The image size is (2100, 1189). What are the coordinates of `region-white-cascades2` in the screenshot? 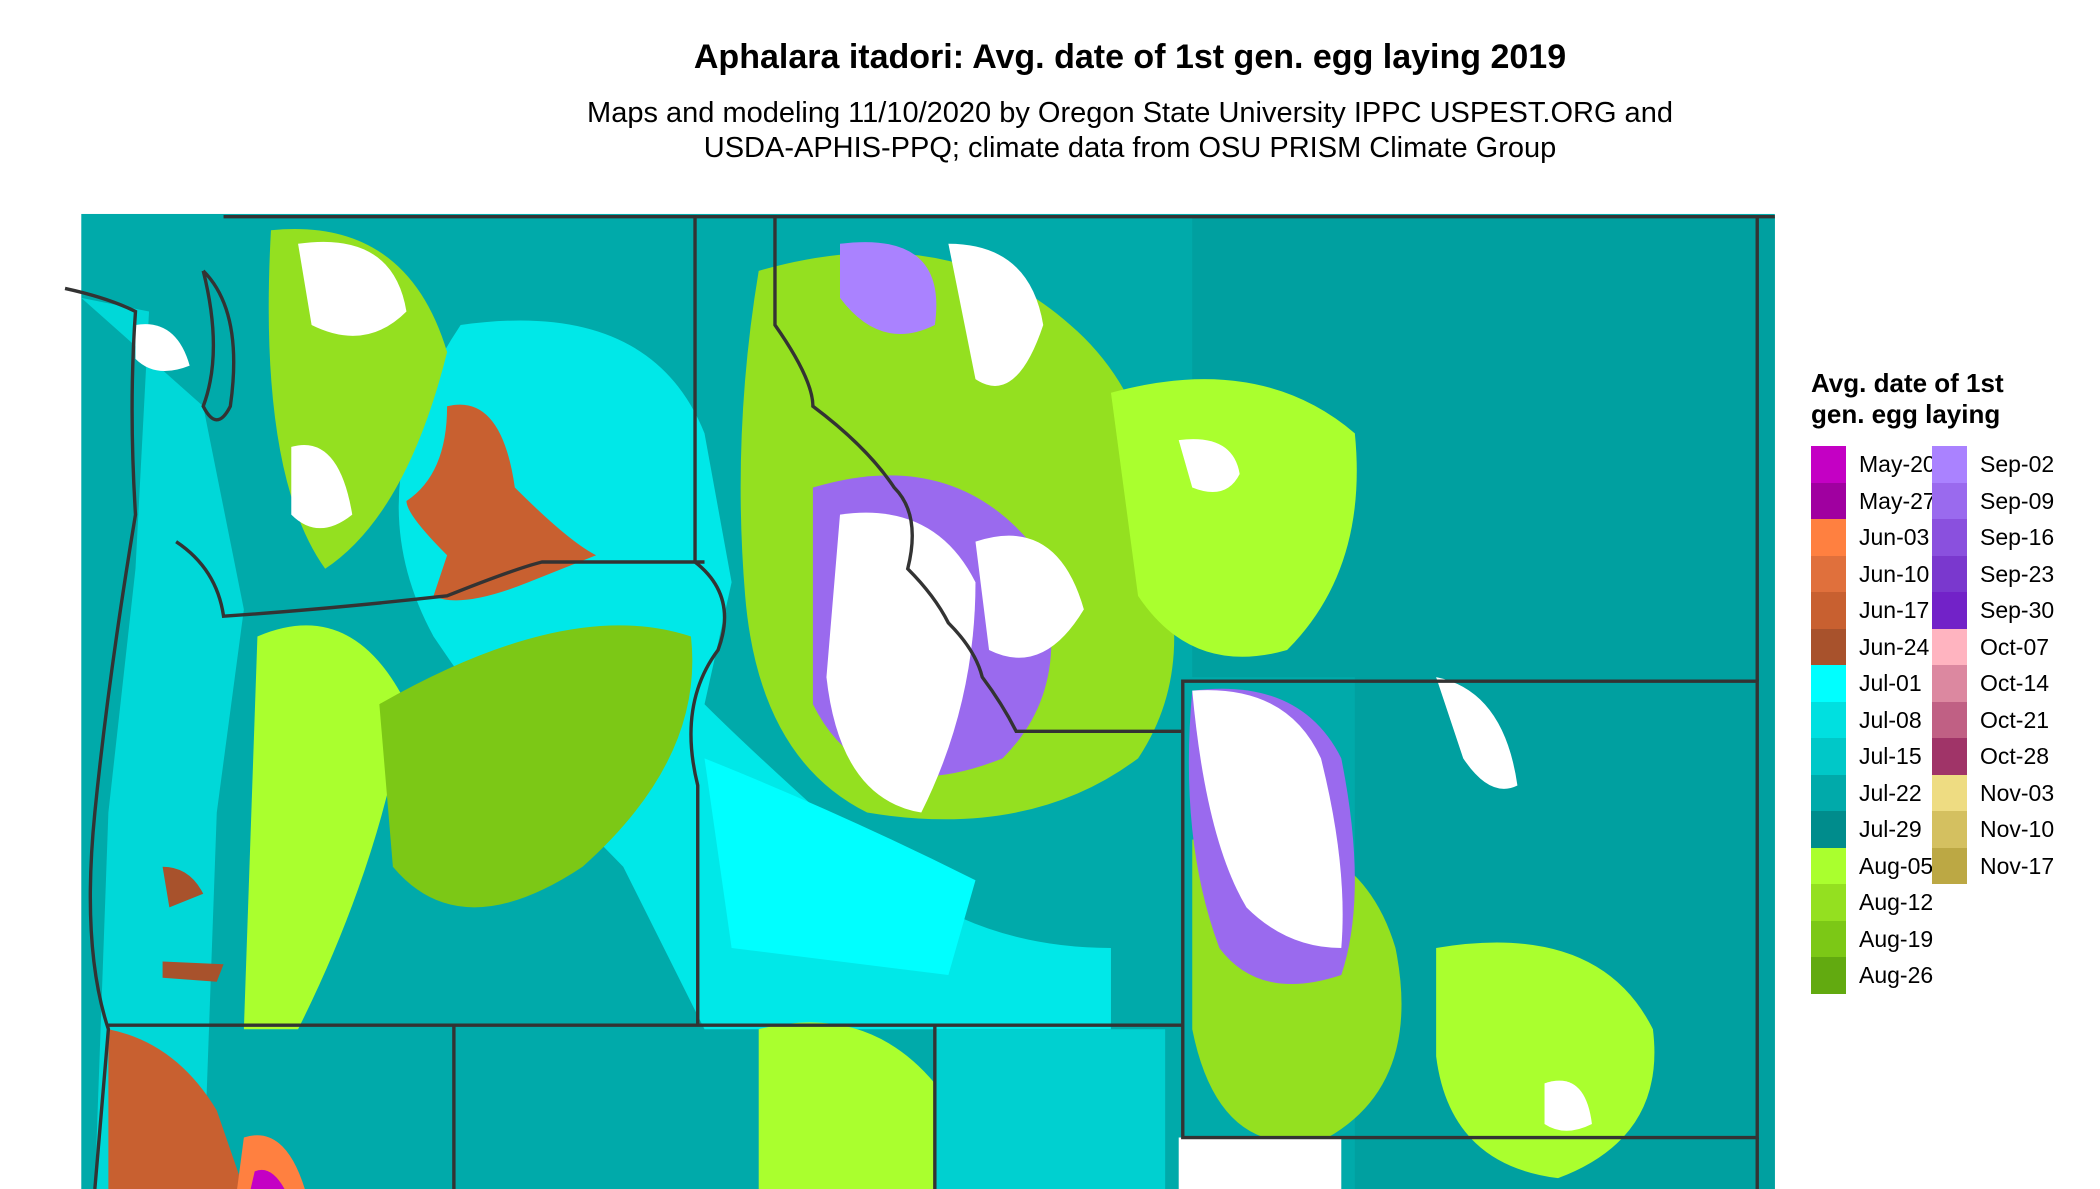 It's located at (322, 486).